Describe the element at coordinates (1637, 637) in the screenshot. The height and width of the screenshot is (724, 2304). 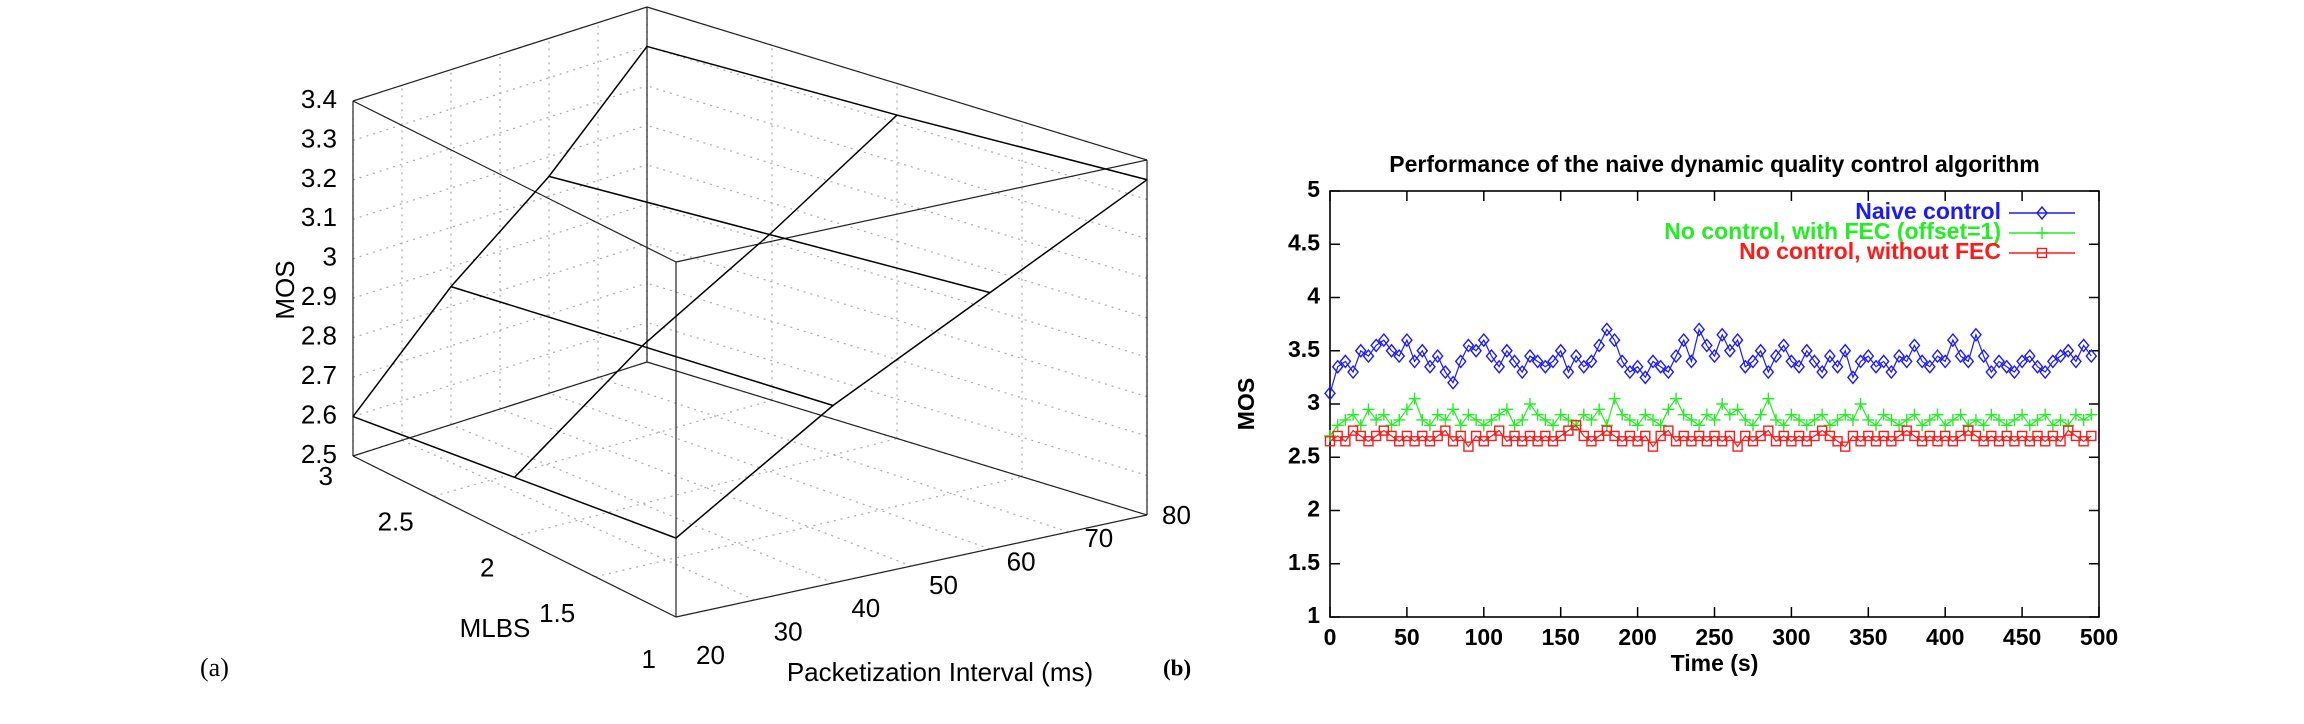
I see `x-tick-label: 200` at that location.